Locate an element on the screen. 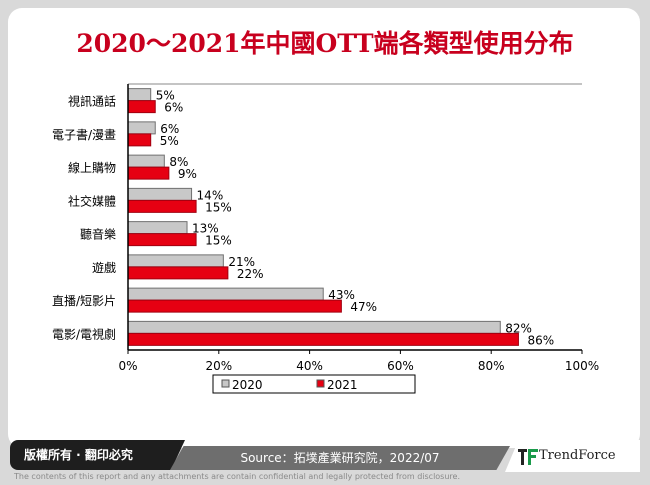 This screenshot has width=650, height=485. data-label: 86% is located at coordinates (540, 340).